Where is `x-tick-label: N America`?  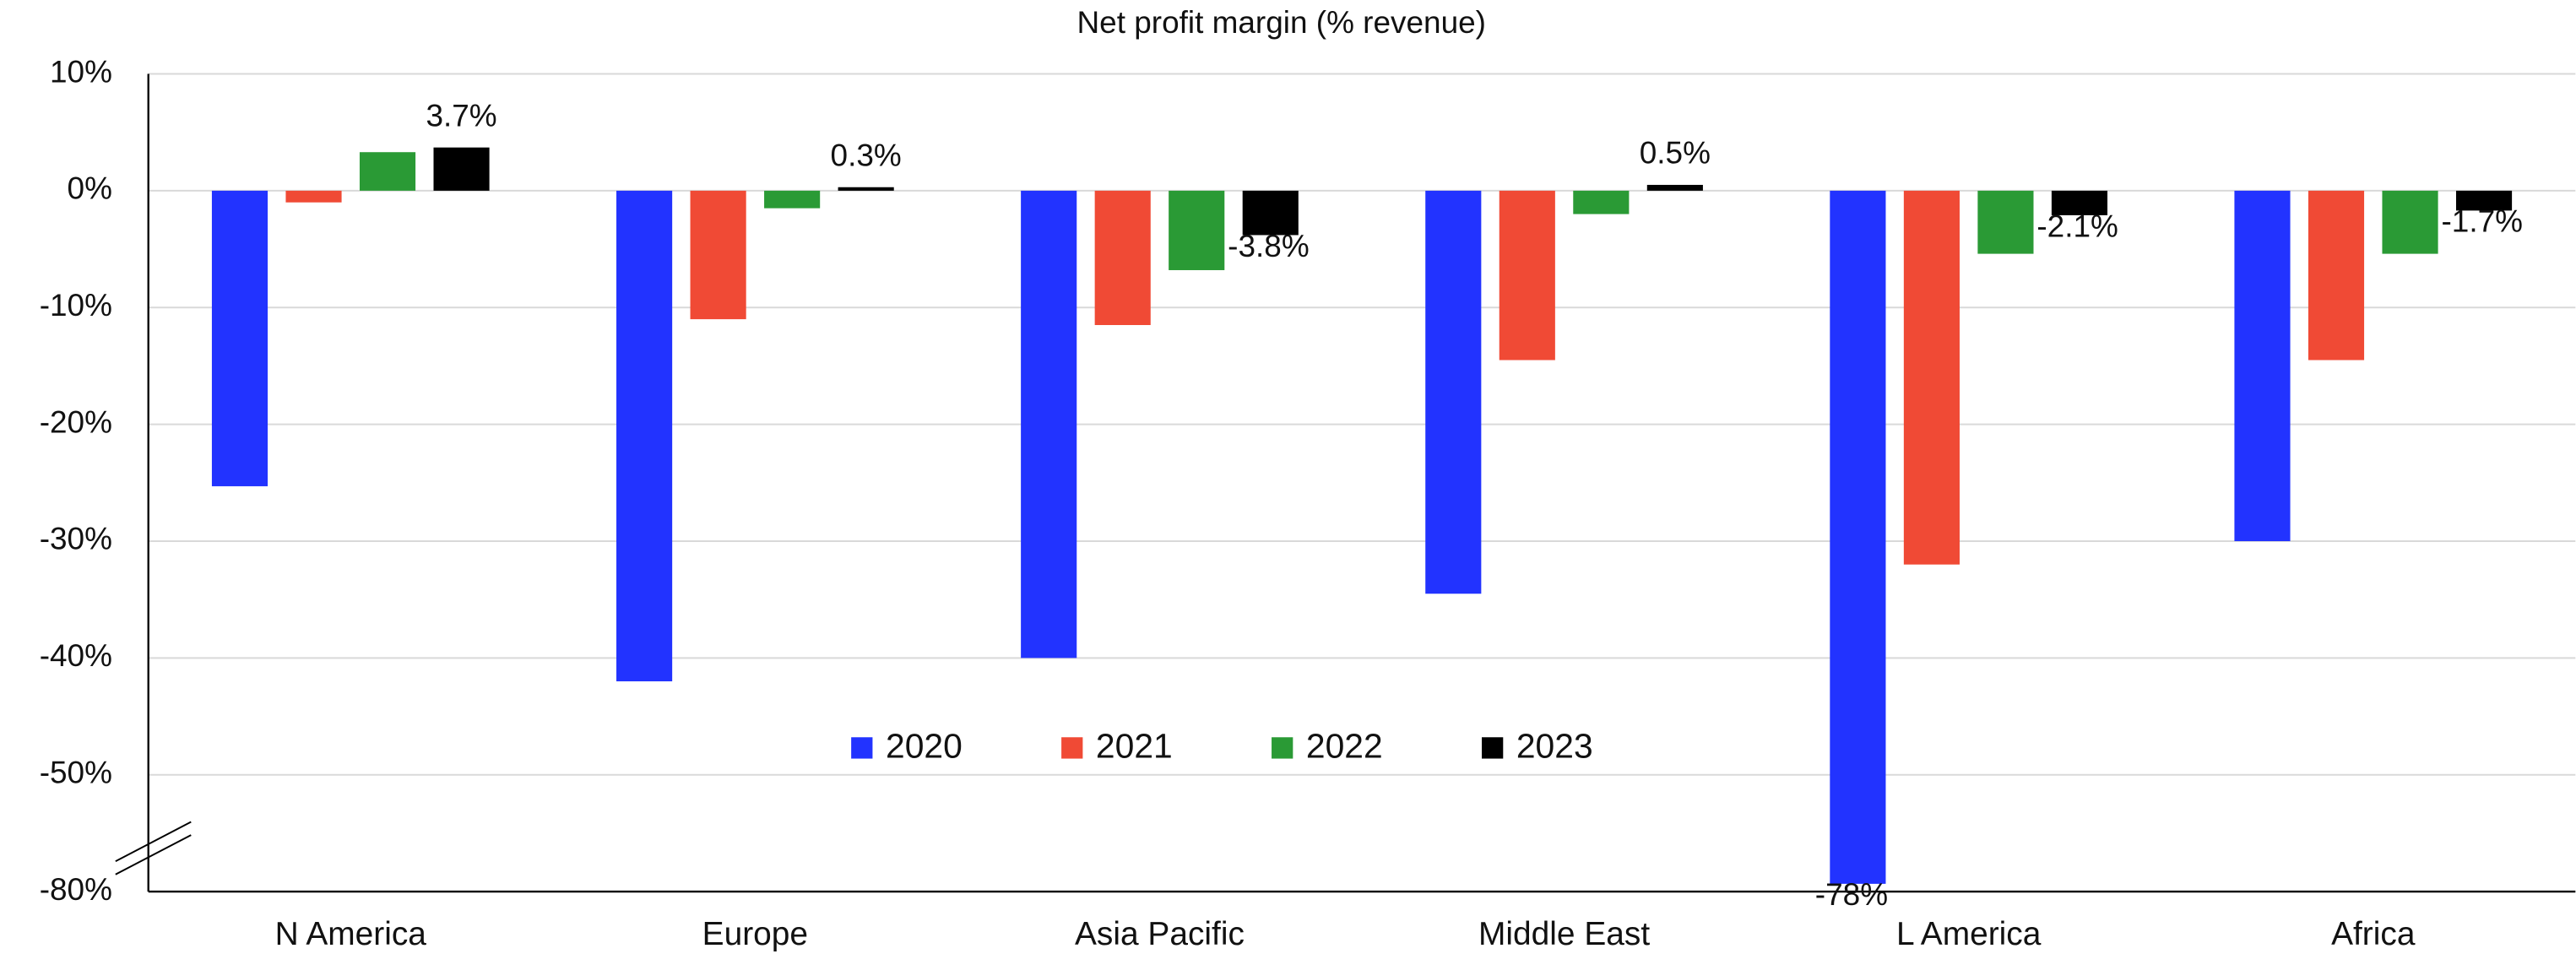 x-tick-label: N America is located at coordinates (351, 934).